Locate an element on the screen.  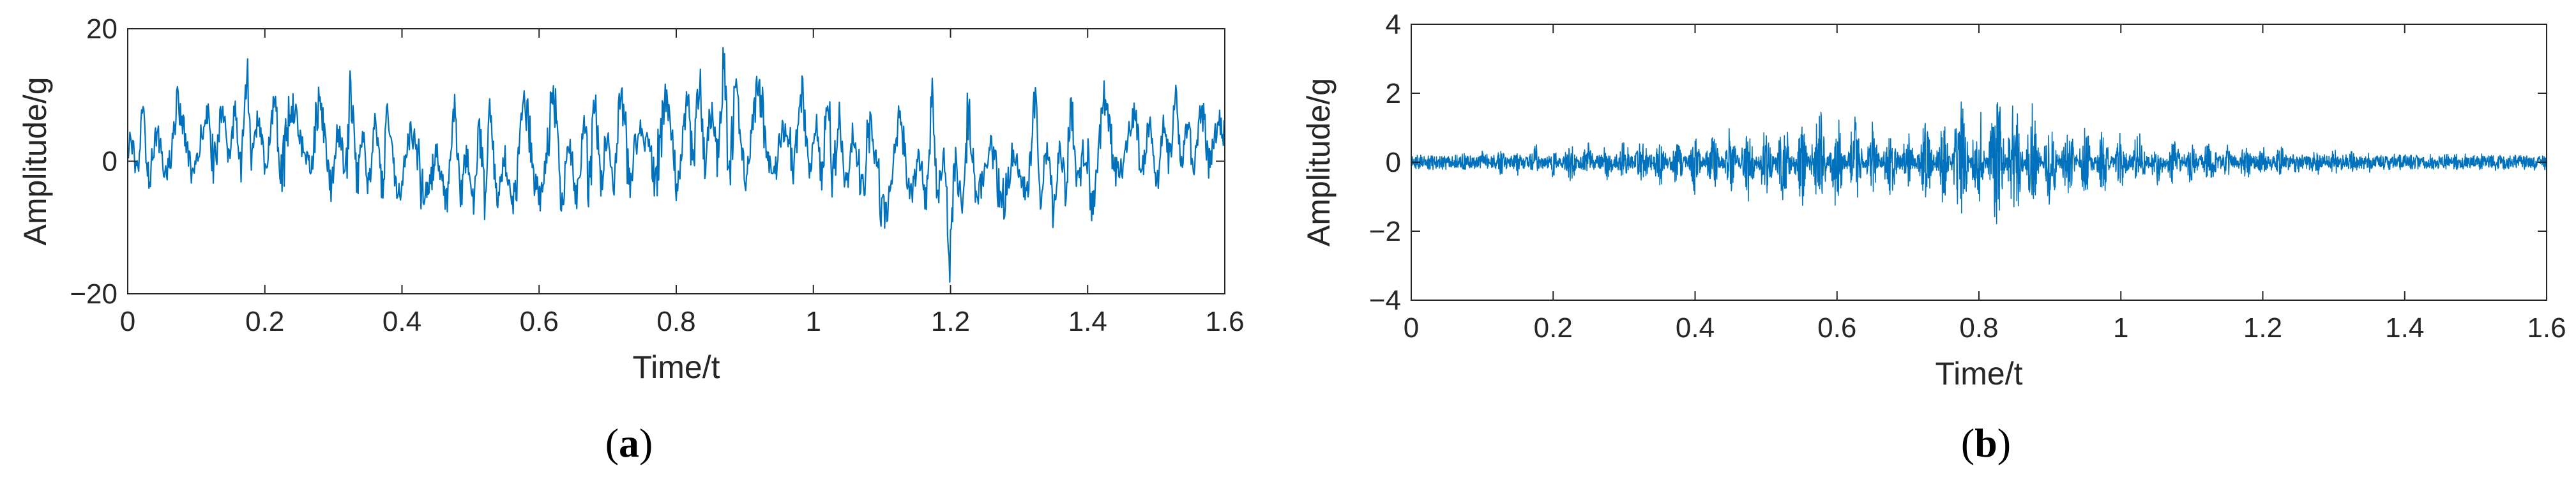
panel-caption: (b) is located at coordinates (1986, 443).